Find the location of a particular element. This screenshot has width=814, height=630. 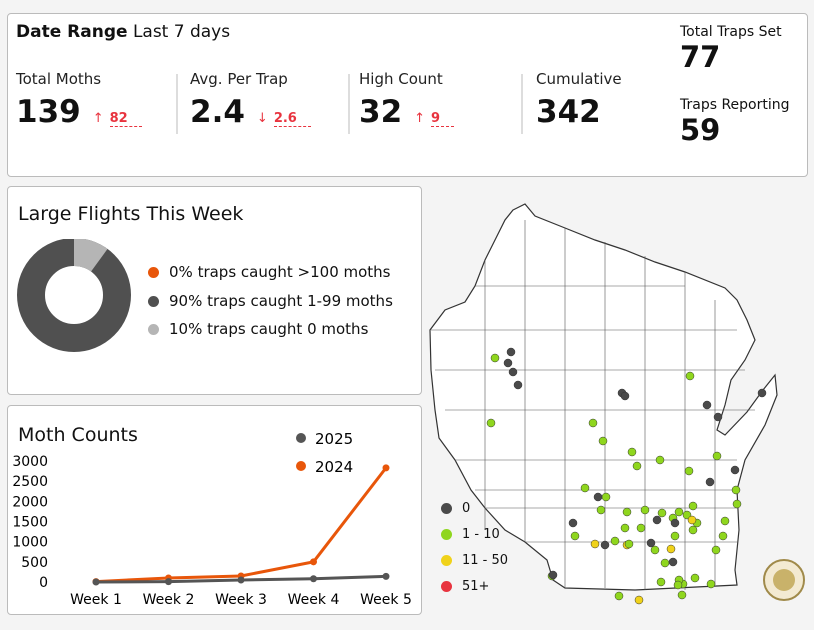

legend-item: 90% traps caught 1-99 moths is located at coordinates (270, 301).